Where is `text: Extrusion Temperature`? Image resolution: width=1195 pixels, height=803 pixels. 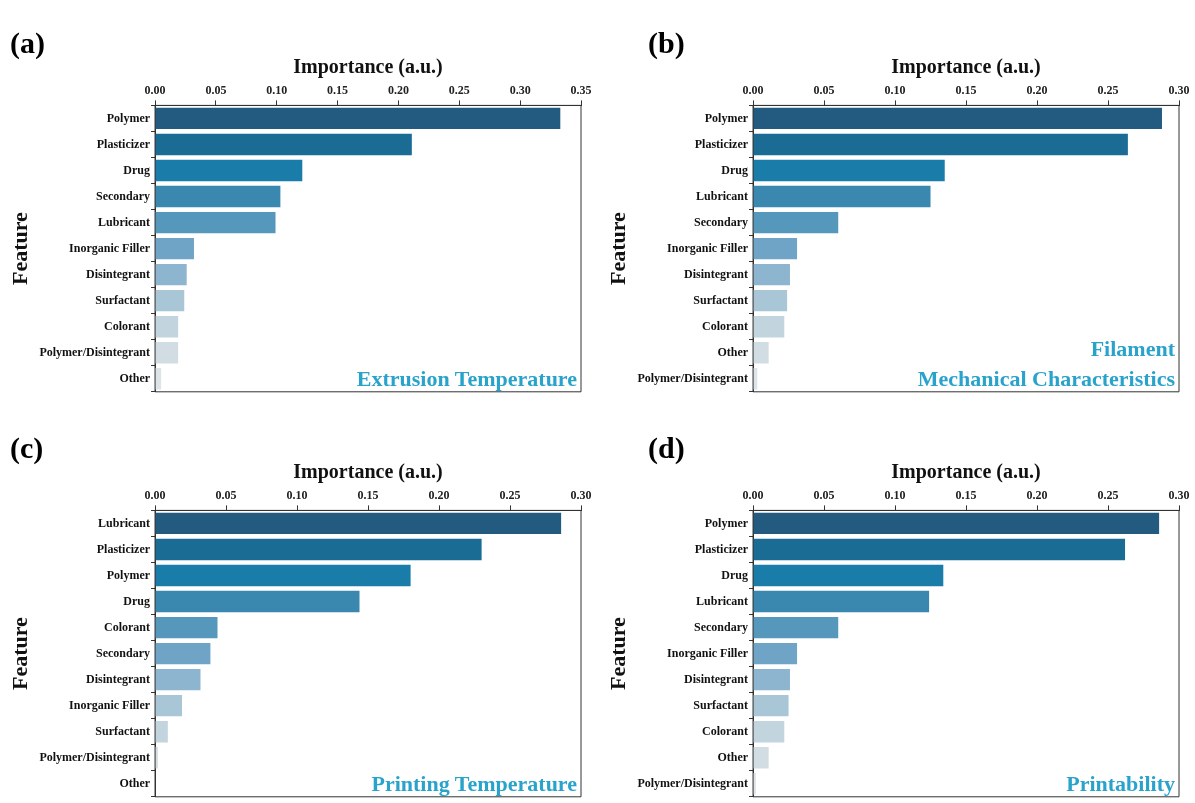
text: Extrusion Temperature is located at coordinates (467, 378).